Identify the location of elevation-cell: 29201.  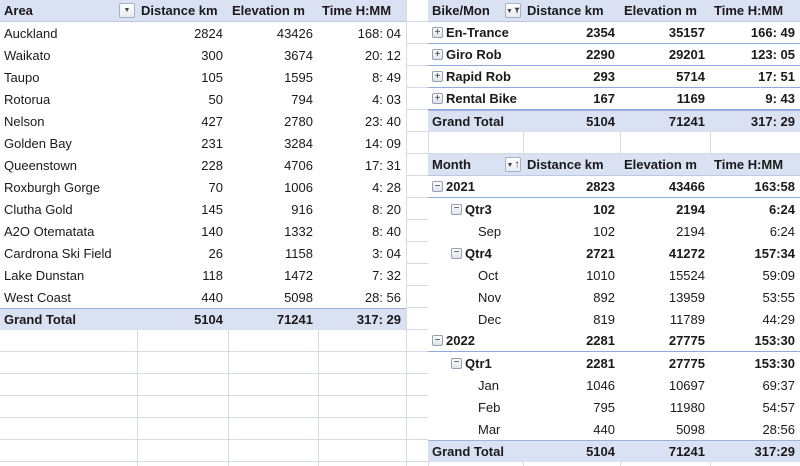
(686, 54).